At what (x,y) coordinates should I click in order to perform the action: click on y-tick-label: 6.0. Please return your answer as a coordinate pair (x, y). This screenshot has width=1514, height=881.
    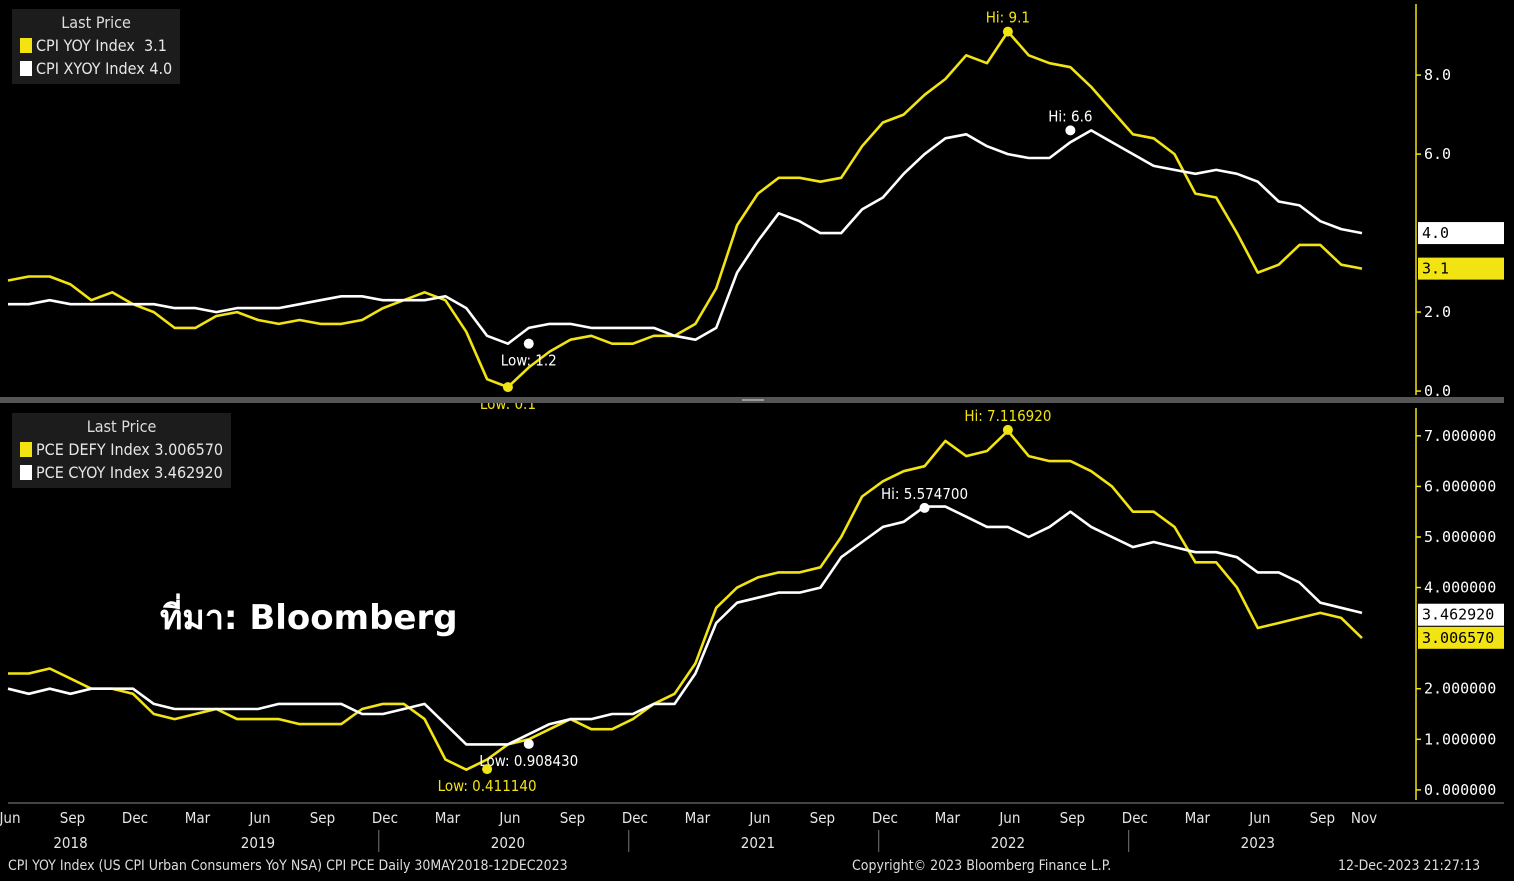
    Looking at the image, I should click on (1437, 154).